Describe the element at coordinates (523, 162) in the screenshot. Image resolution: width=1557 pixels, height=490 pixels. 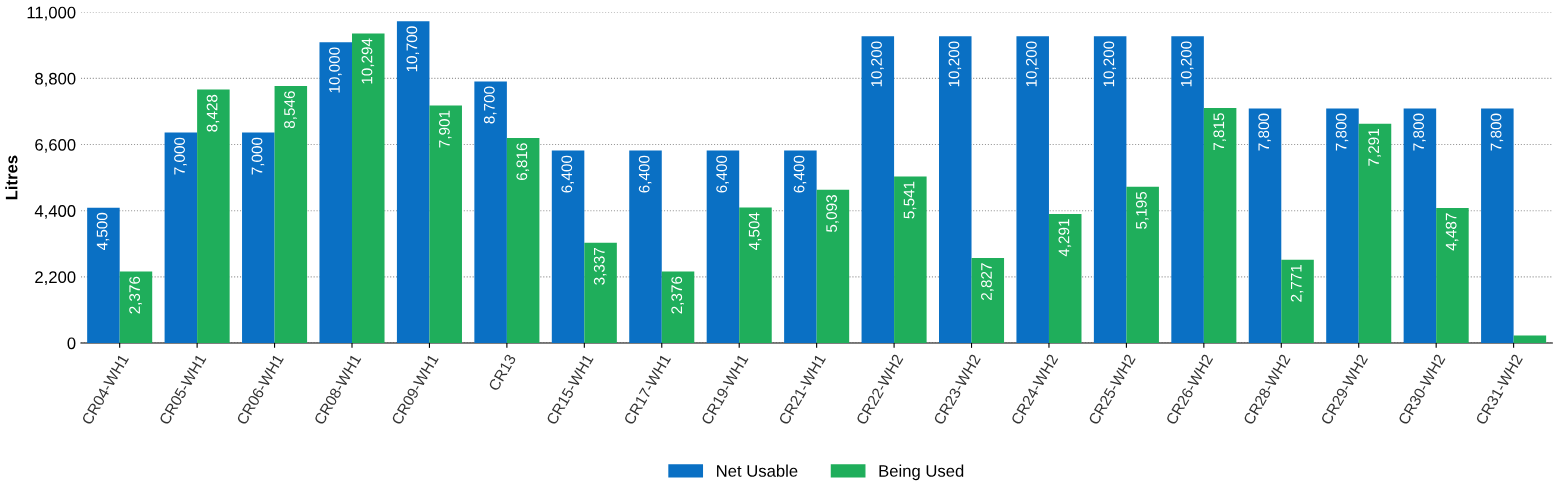
I see `data-label: 6,816` at that location.